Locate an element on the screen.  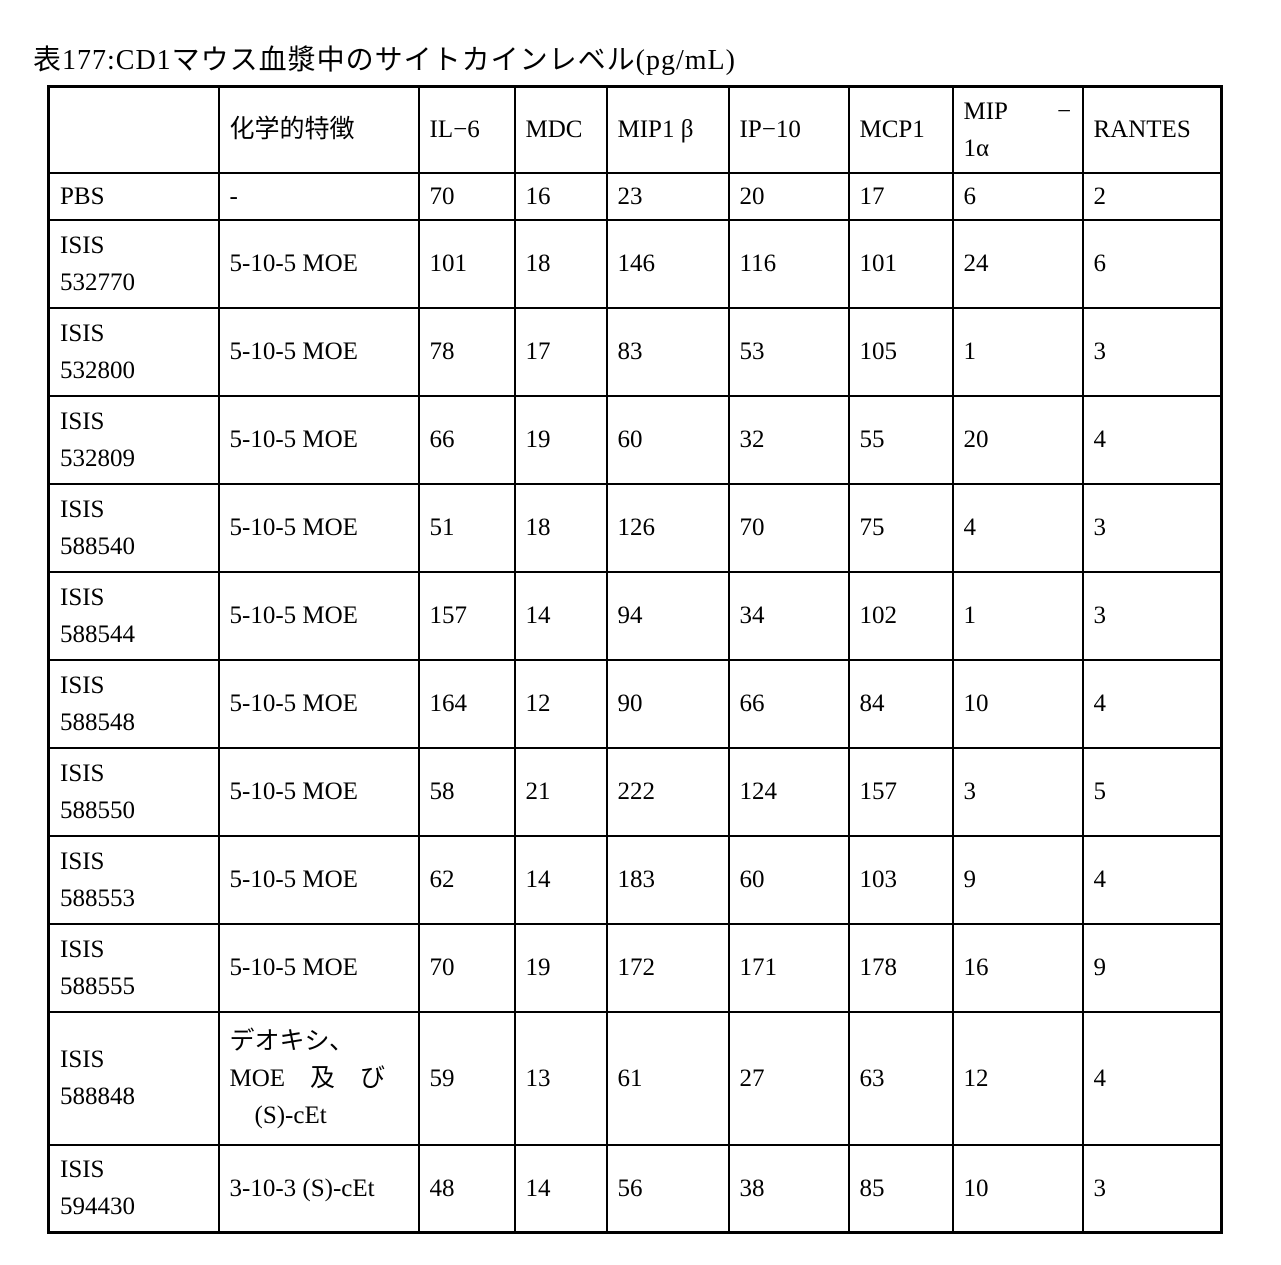
row-label-cell: ISIS 588555 is located at coordinates (133, 967).